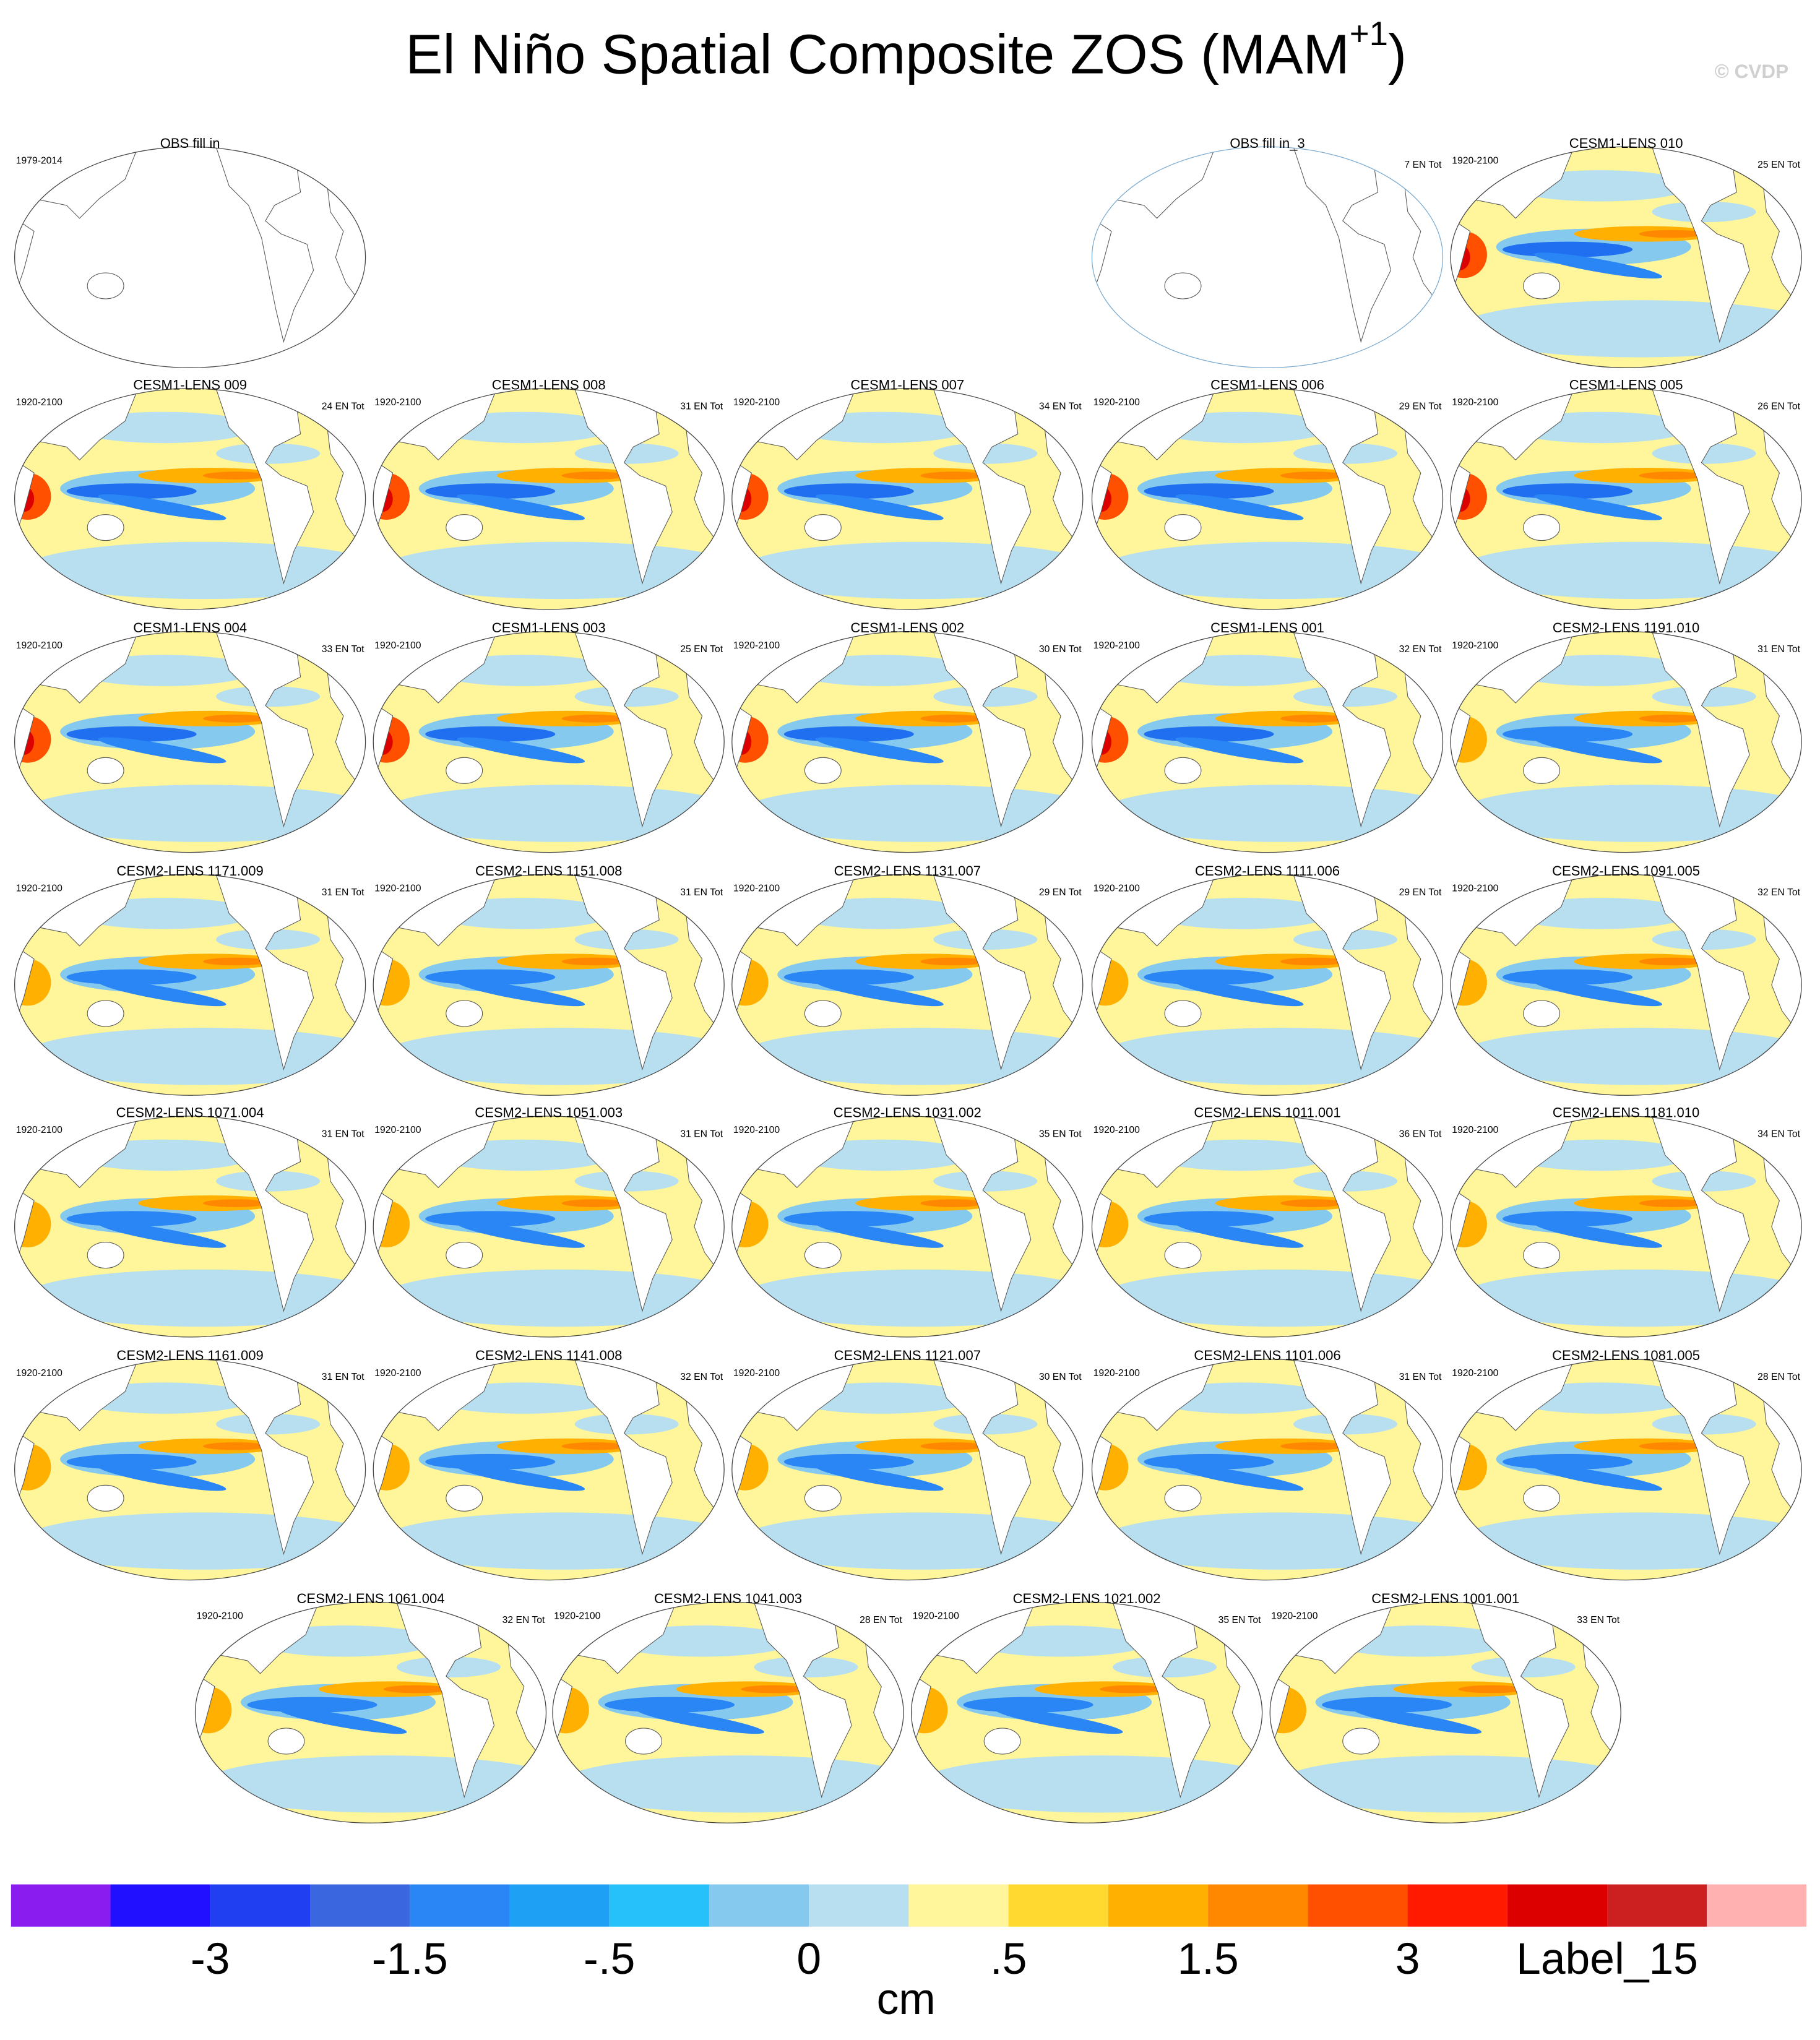  I want to click on panel-title: CESM2-LENS 1081.005, so click(1626, 1355).